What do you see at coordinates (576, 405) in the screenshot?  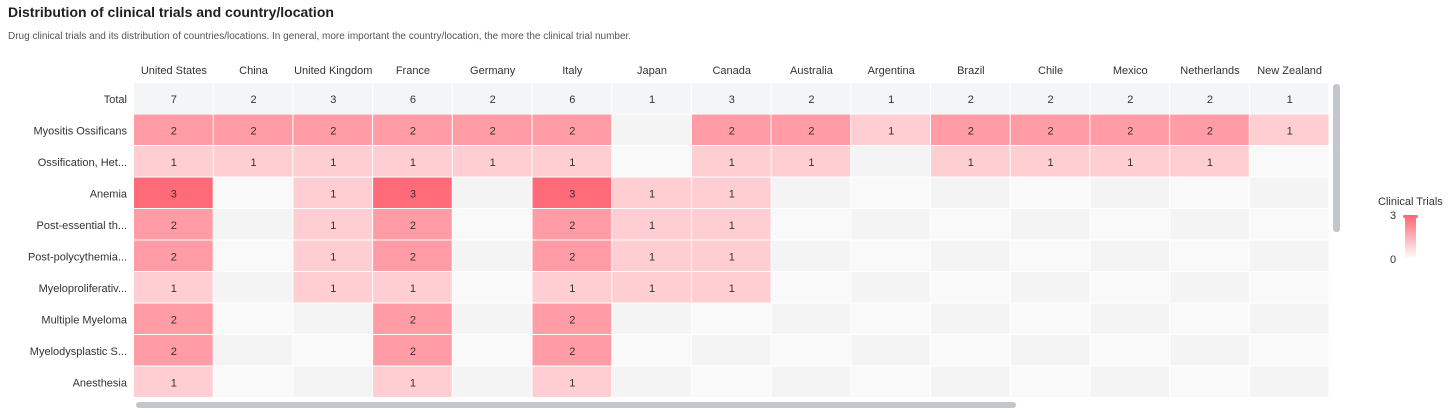 I see `horizontal-scrollbar-thumb` at bounding box center [576, 405].